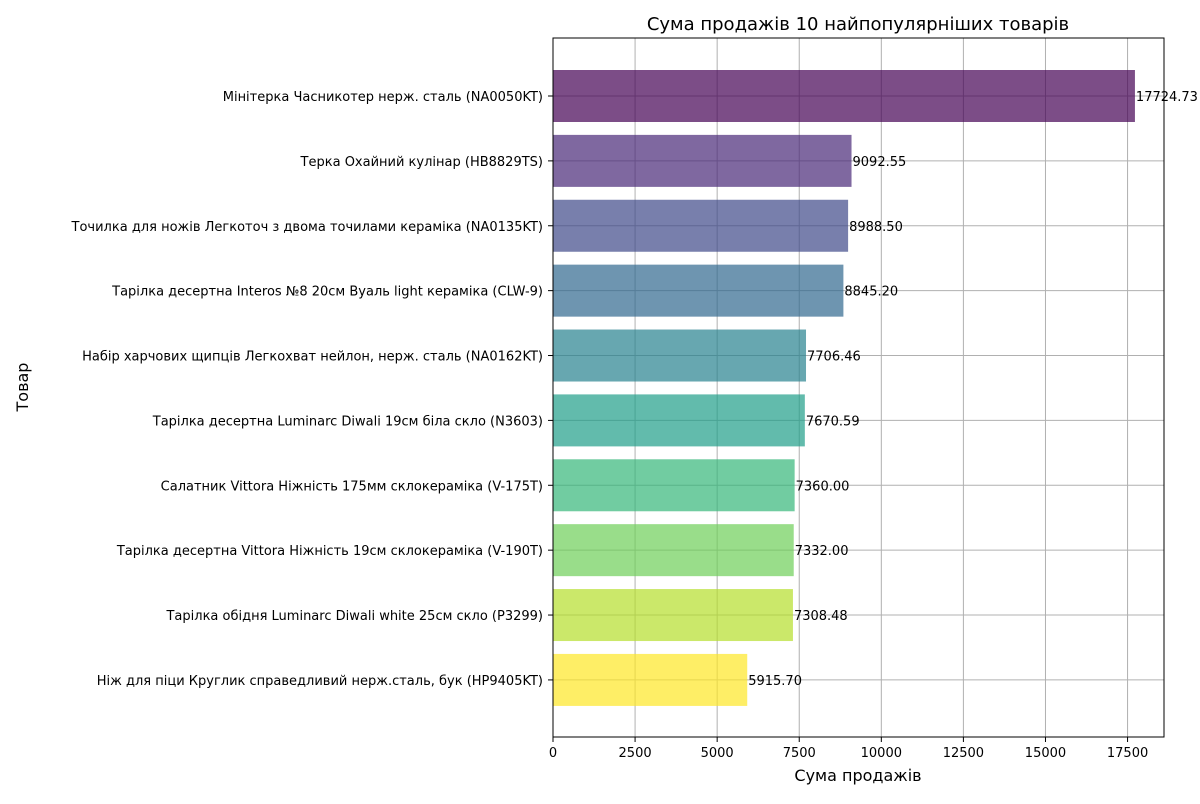 The height and width of the screenshot is (804, 1200). What do you see at coordinates (822, 551) in the screenshot?
I see `bar-value-label: 7332.00` at bounding box center [822, 551].